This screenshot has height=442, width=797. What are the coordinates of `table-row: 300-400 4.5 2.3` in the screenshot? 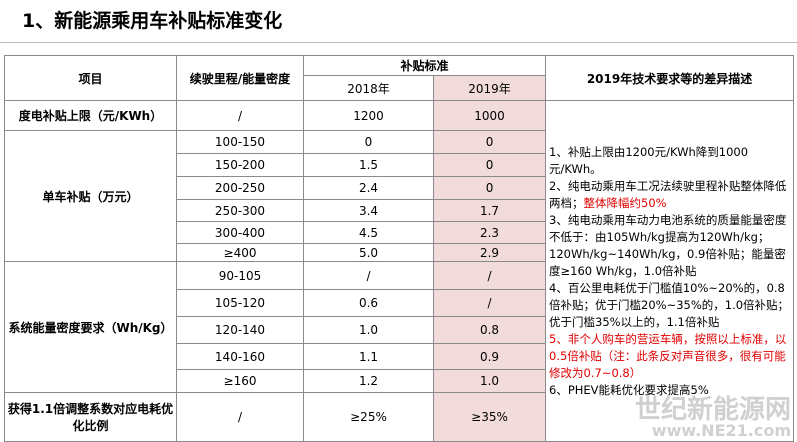 It's located at (399, 232).